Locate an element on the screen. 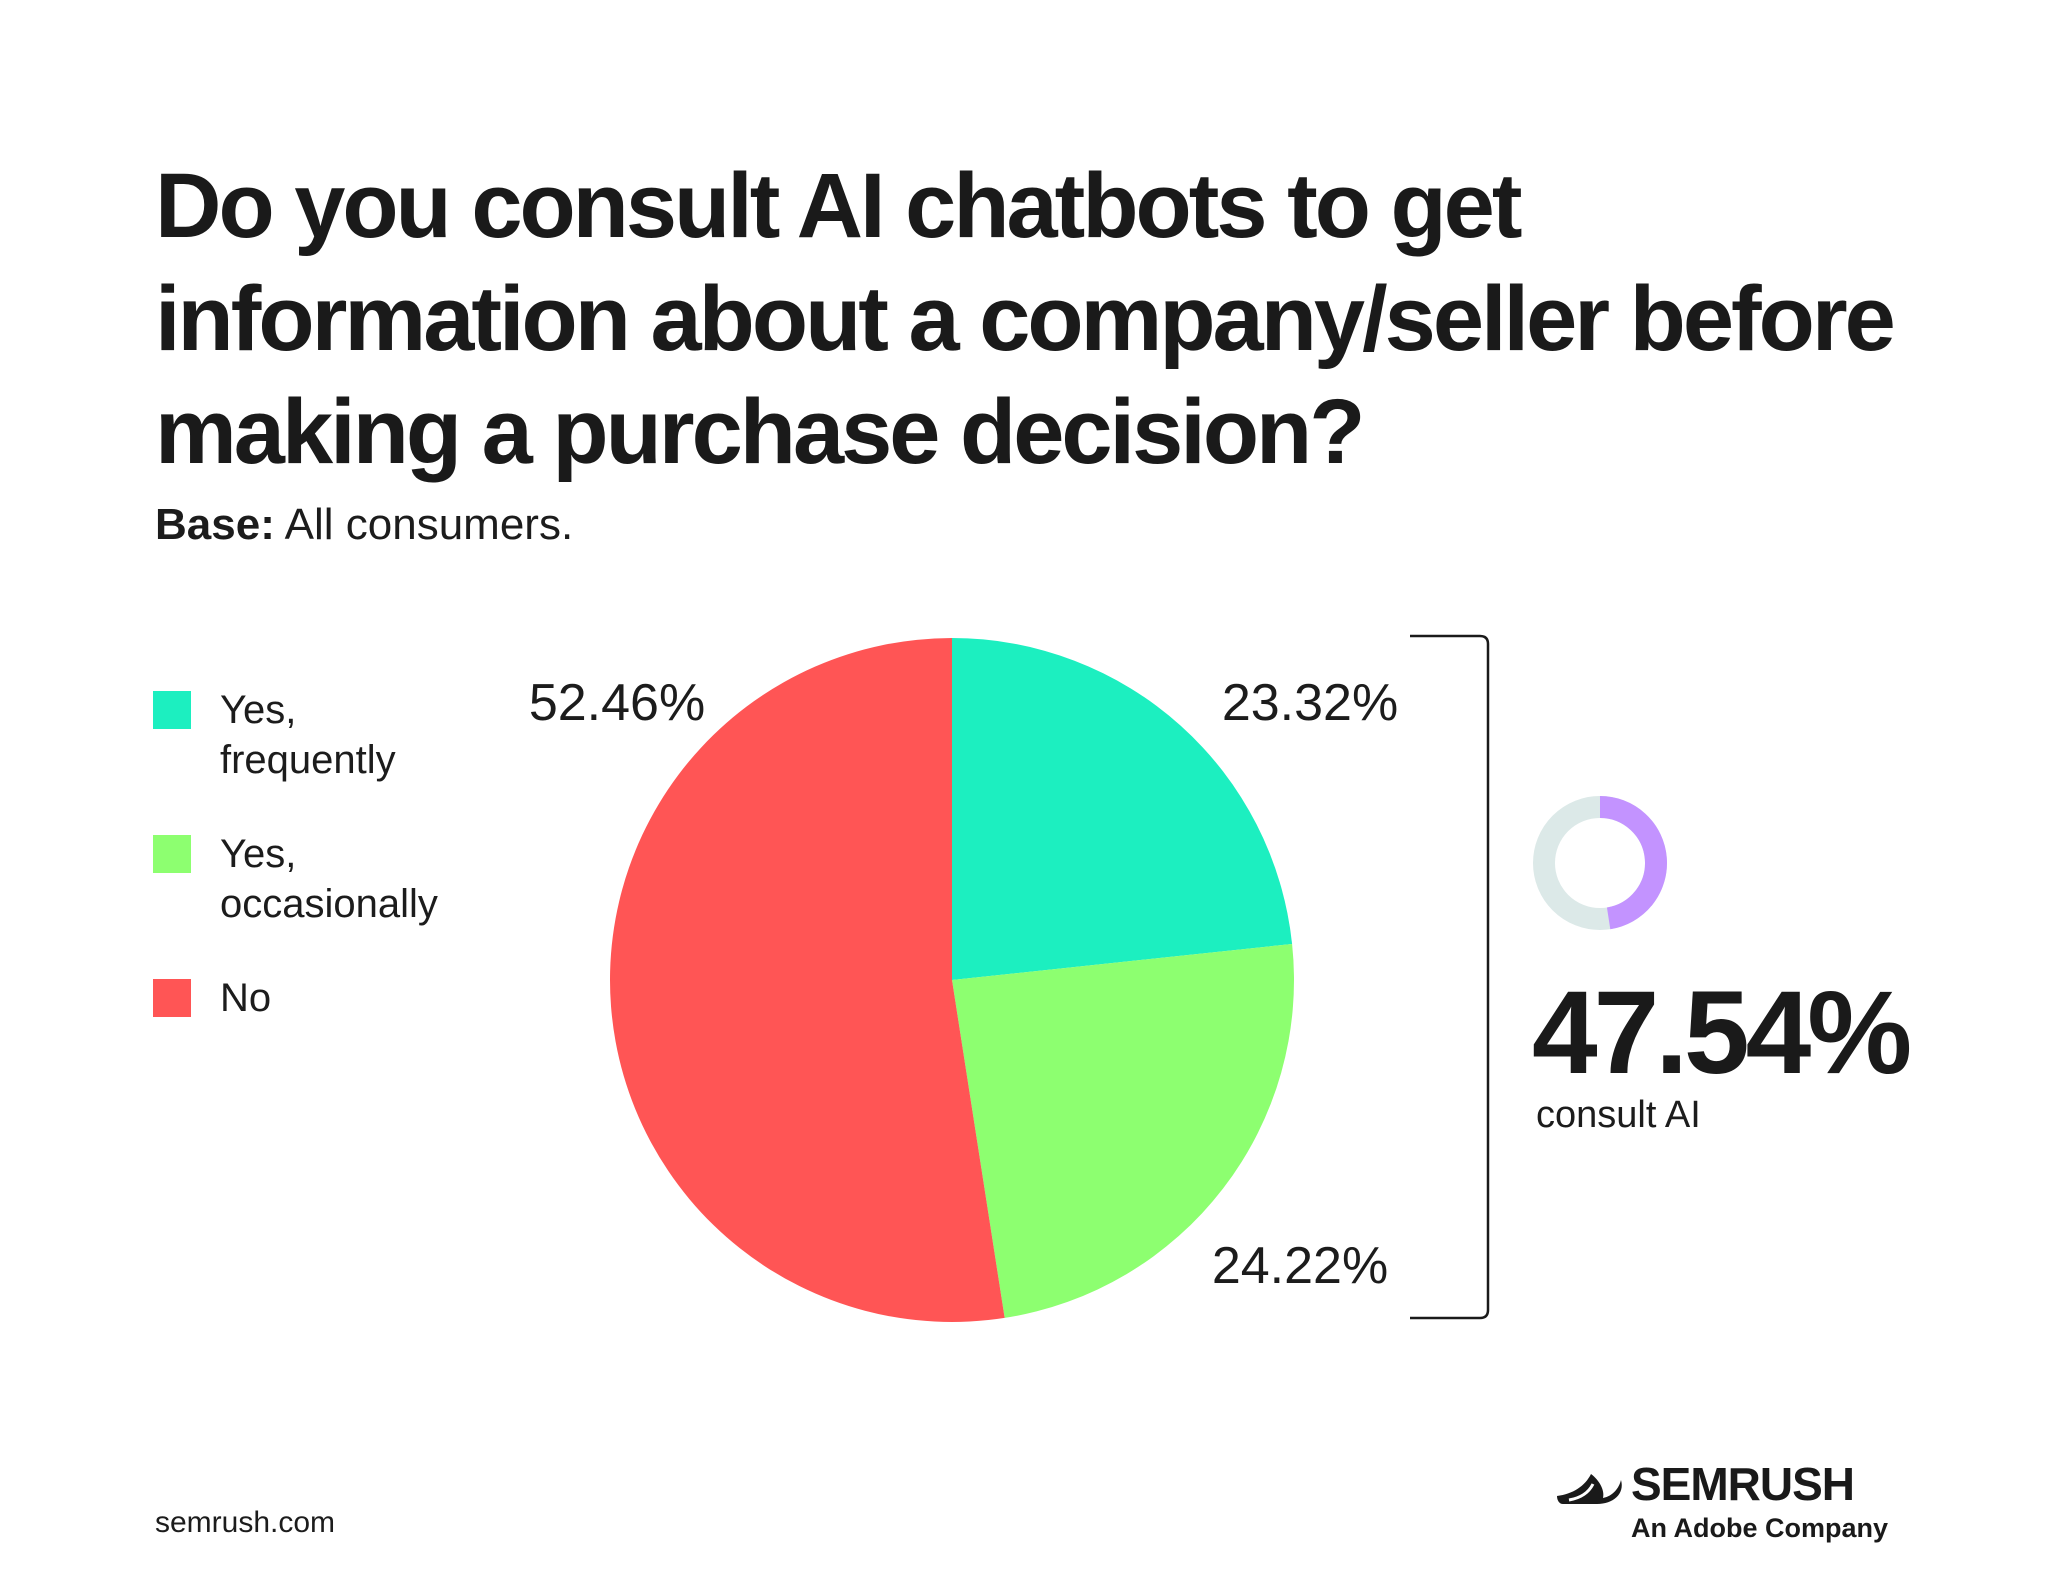  pie-slice-no is located at coordinates (807, 980).